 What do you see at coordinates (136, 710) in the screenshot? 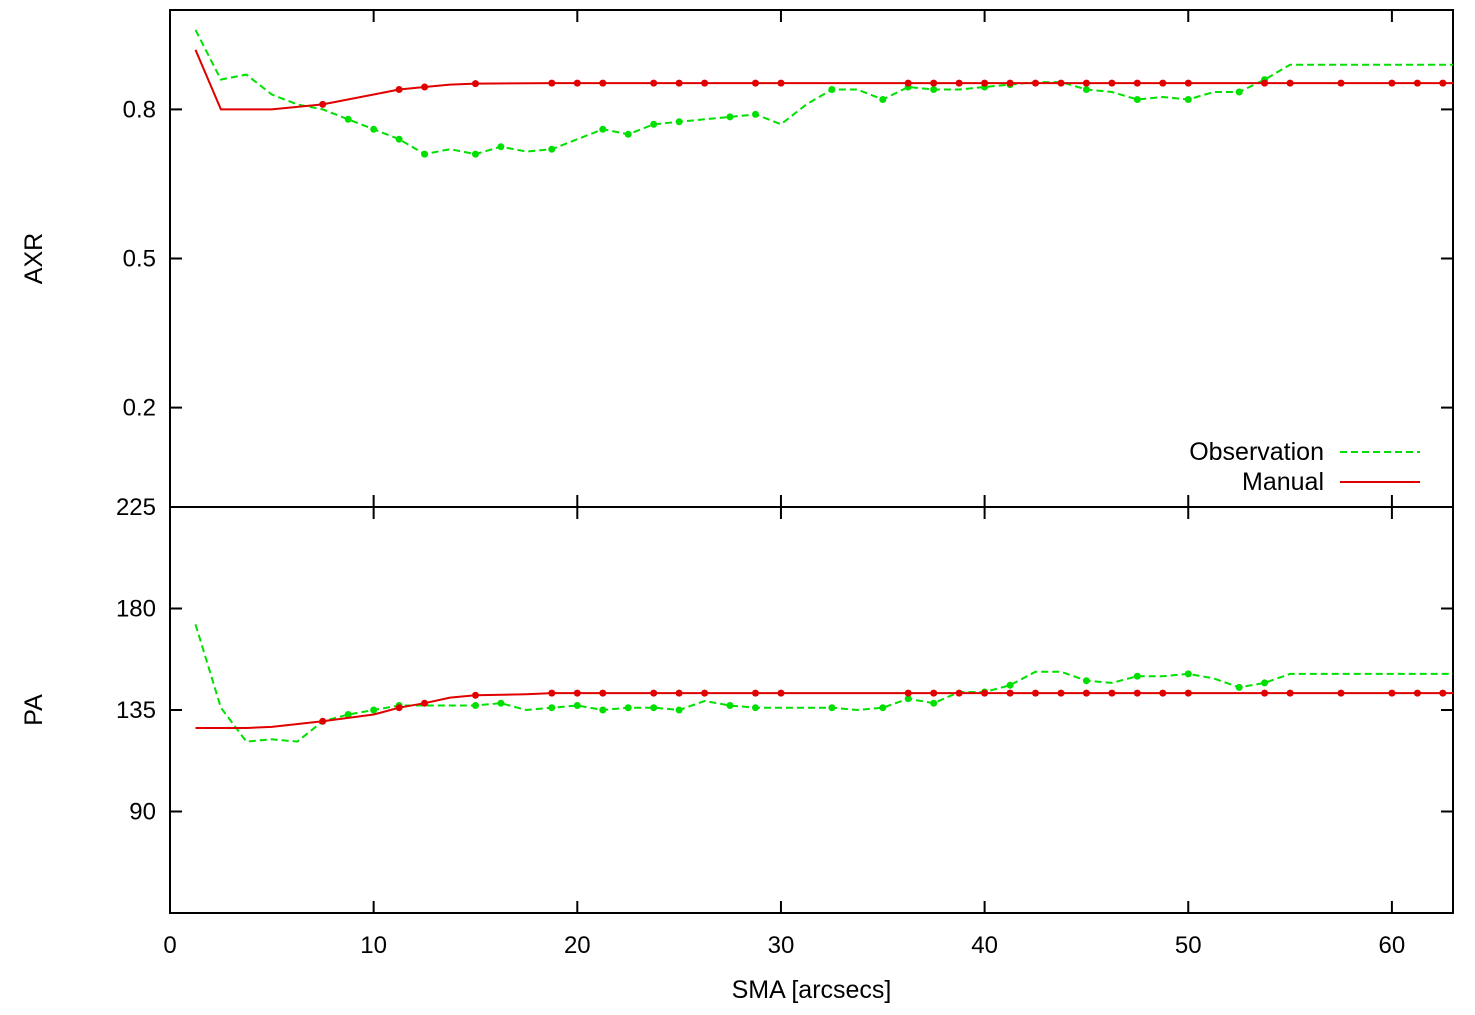
I see `bottom-ytick-label: 135` at bounding box center [136, 710].